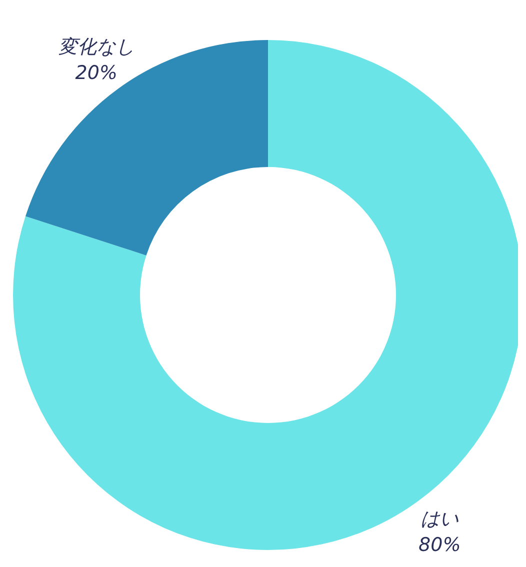 Image resolution: width=526 pixels, height=567 pixels. Describe the element at coordinates (96, 73) in the screenshot. I see `data-label: 20%` at that location.